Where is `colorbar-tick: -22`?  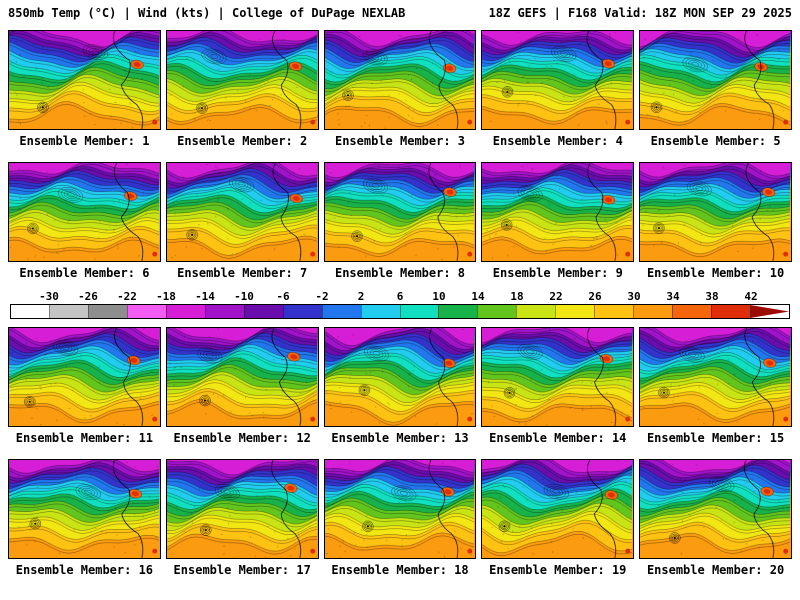
colorbar-tick: -22 is located at coordinates (127, 296).